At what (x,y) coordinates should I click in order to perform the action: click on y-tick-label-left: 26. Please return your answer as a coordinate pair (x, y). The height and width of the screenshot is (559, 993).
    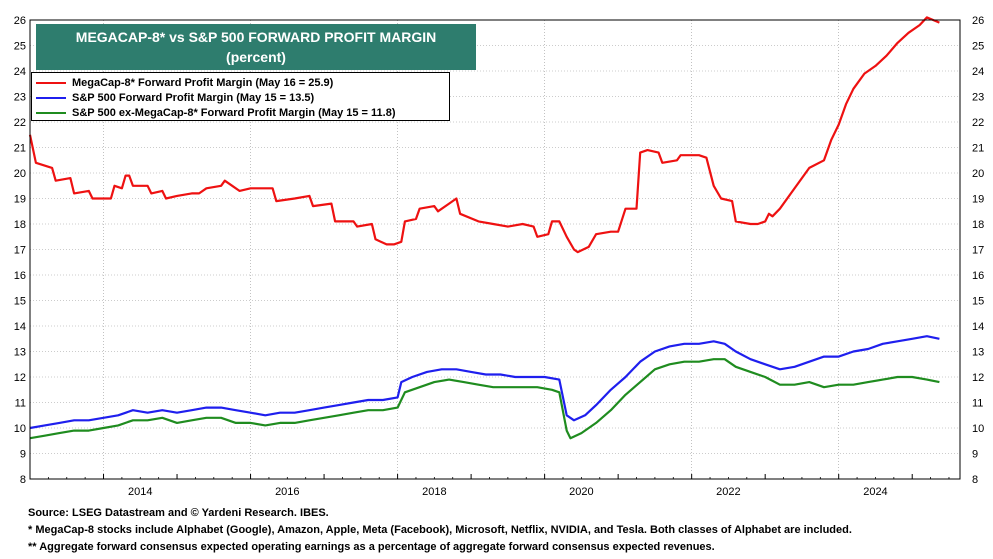
    Looking at the image, I should click on (20, 21).